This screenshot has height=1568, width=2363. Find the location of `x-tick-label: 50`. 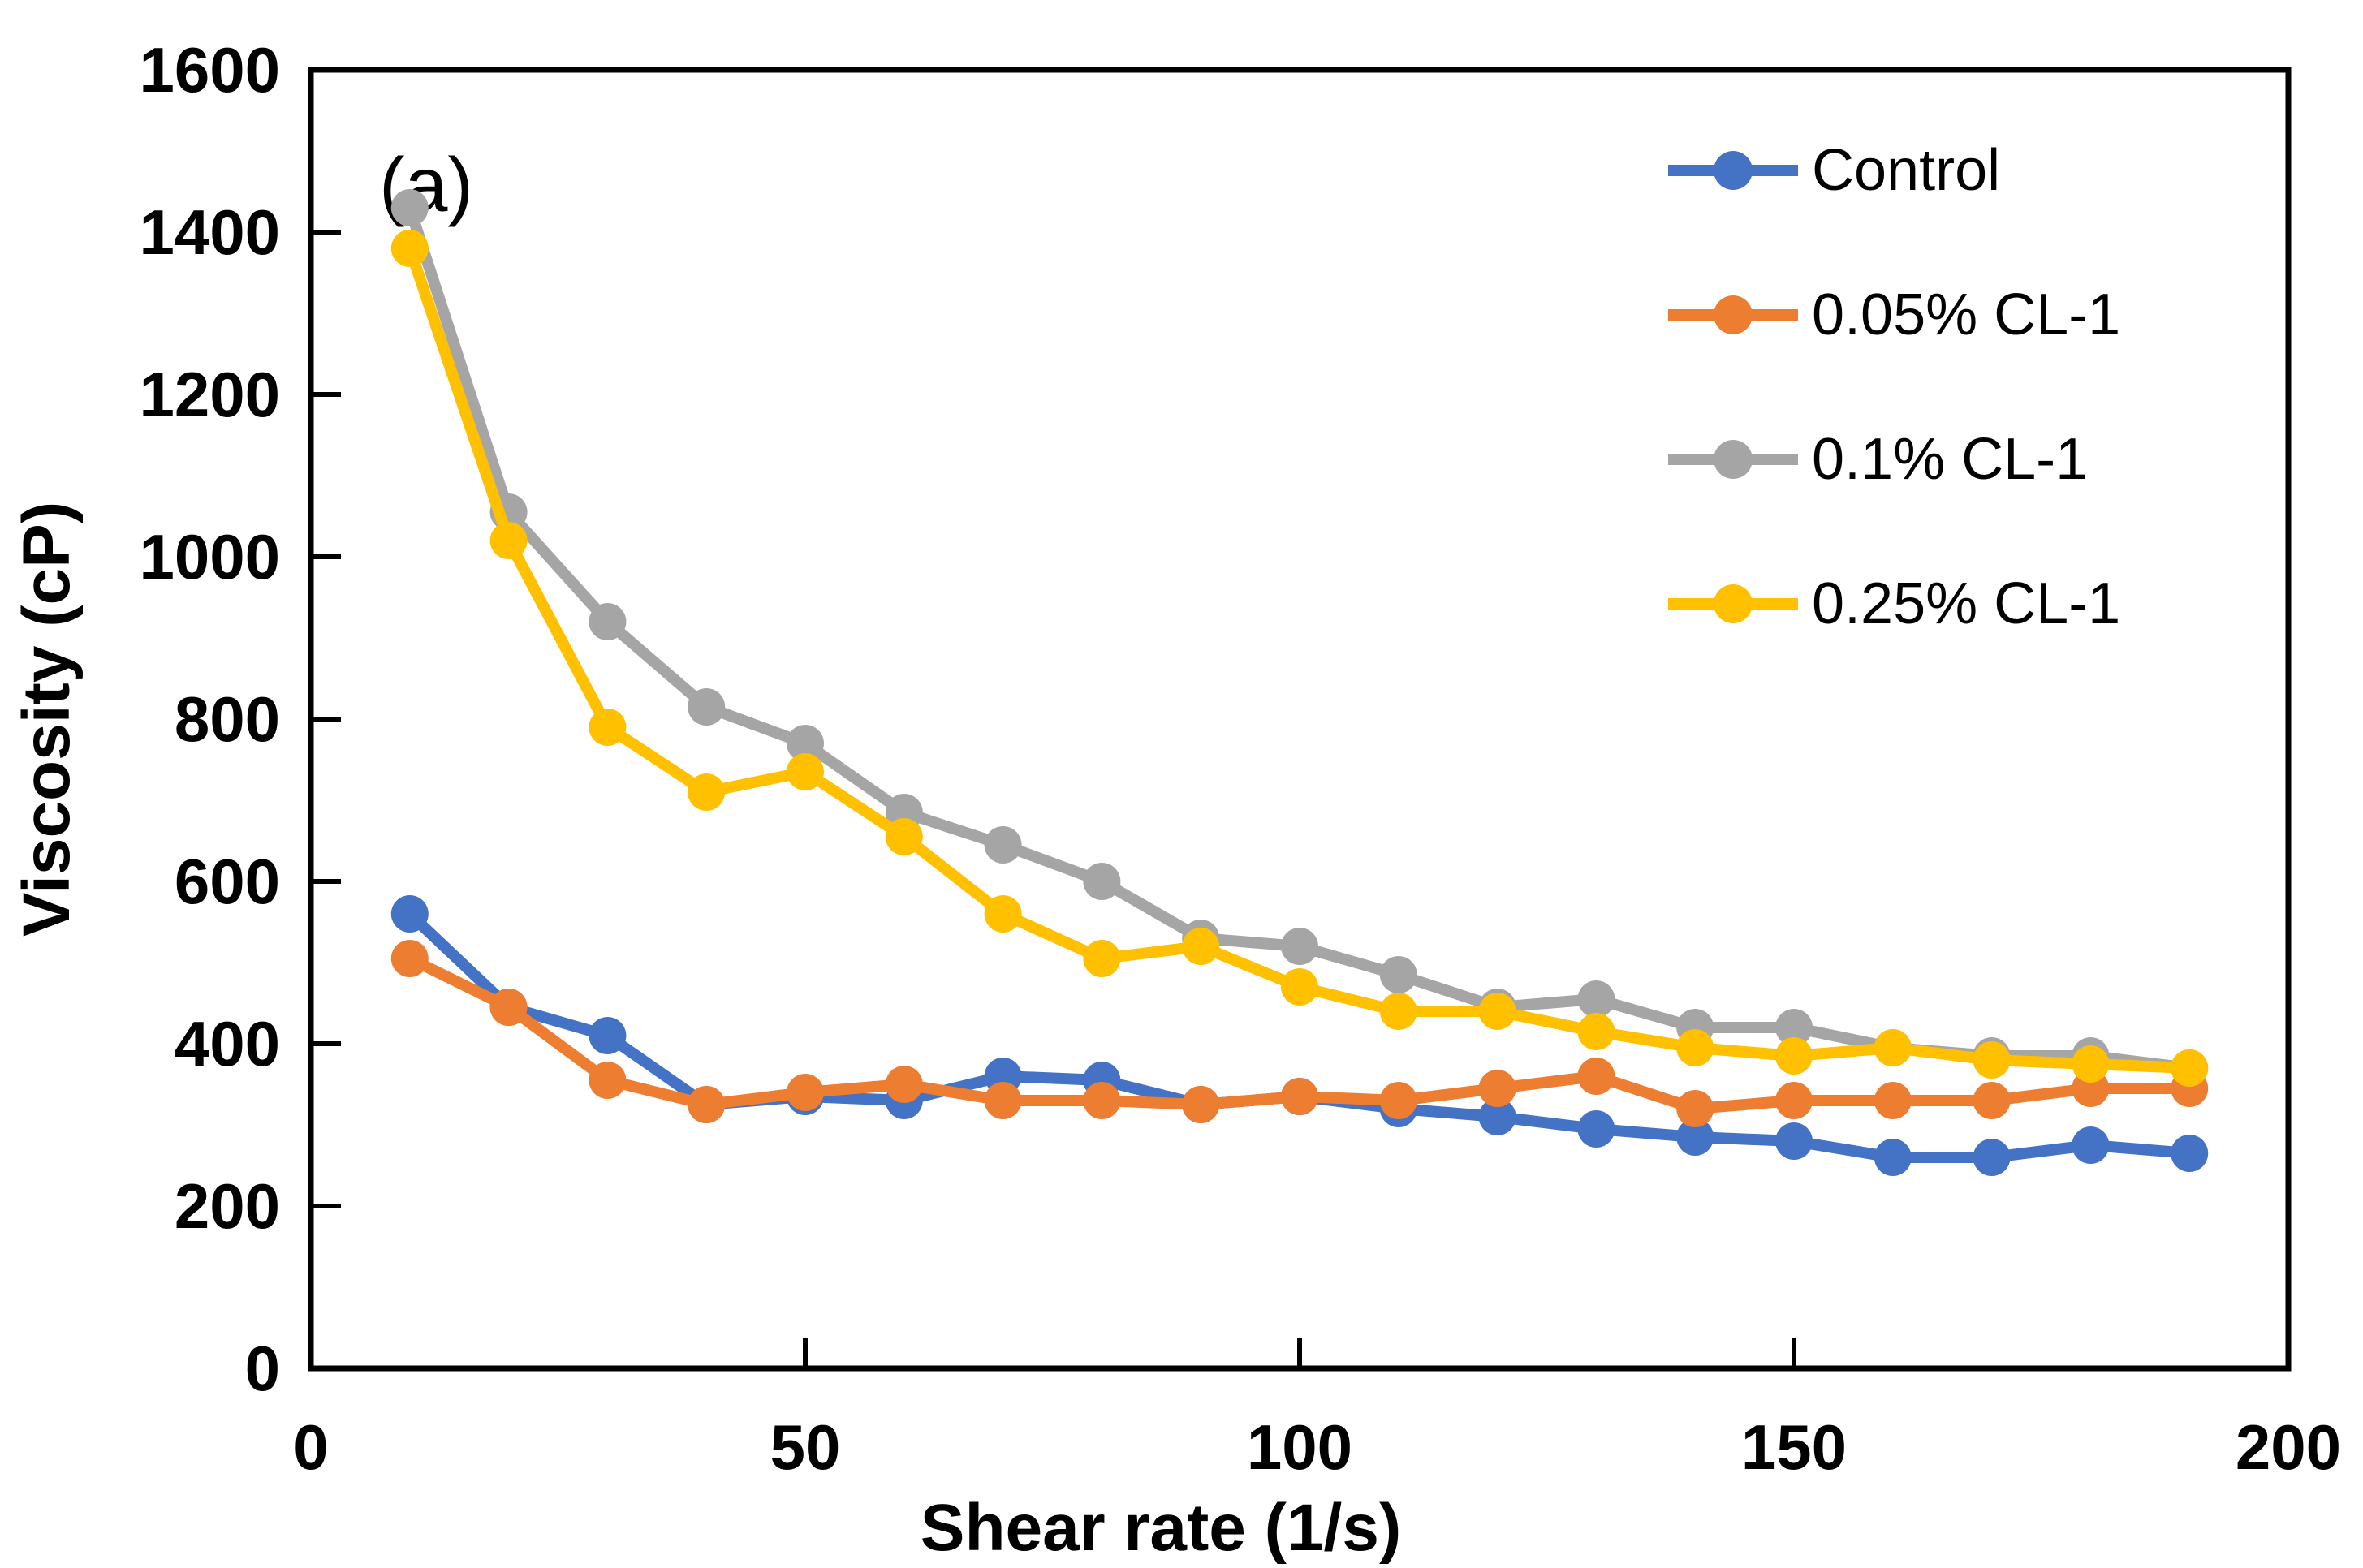

x-tick-label: 50 is located at coordinates (806, 1447).